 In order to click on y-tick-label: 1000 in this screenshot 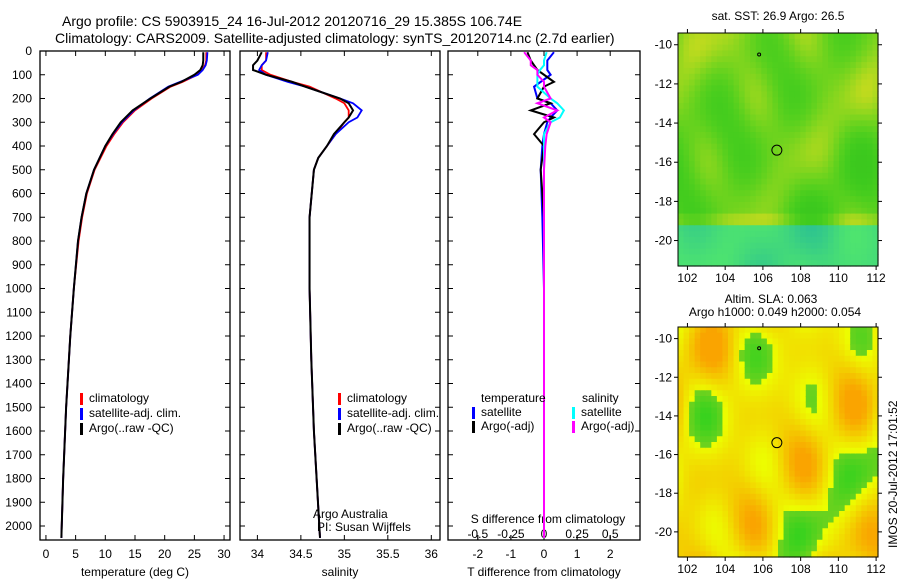, I will do `click(18, 289)`.